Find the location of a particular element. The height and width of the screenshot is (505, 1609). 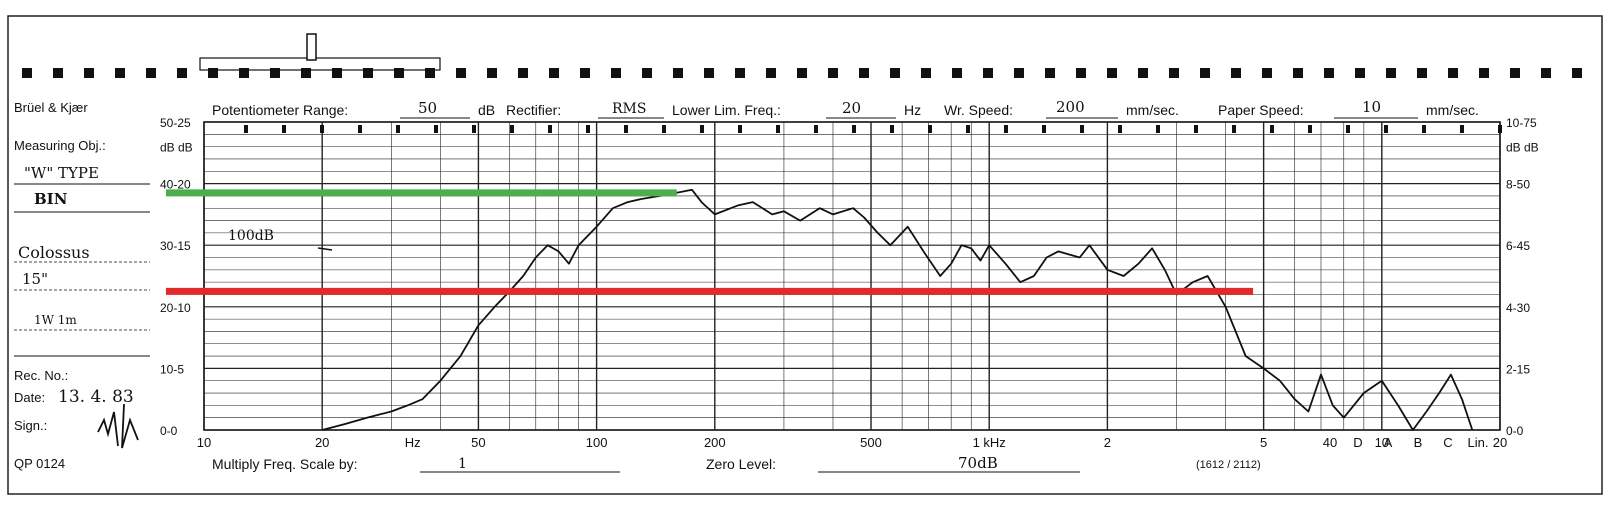

weighting-label: Lin. is located at coordinates (1478, 442).